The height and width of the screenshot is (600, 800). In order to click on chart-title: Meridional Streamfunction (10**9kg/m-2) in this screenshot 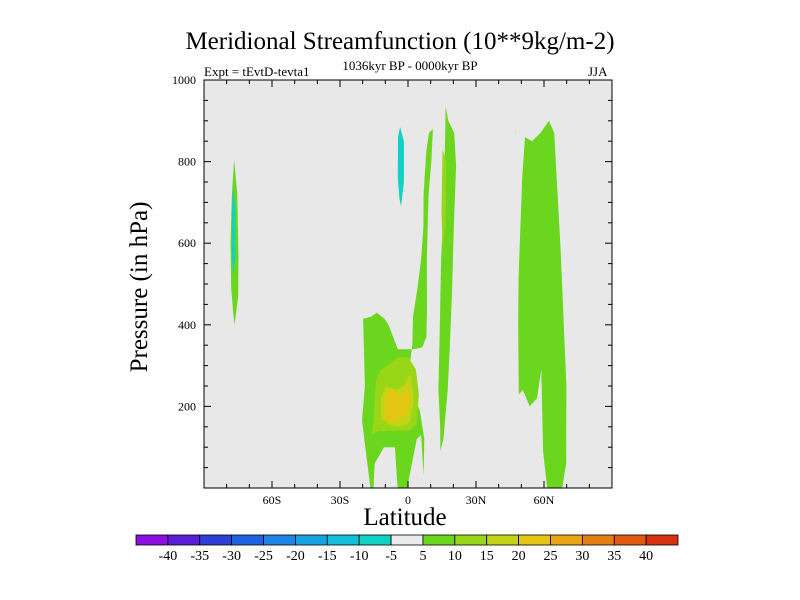, I will do `click(400, 41)`.